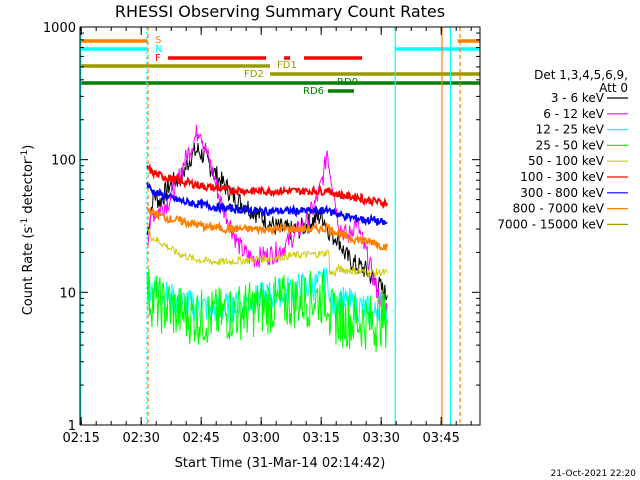 The width and height of the screenshot is (640, 480). What do you see at coordinates (320, 438) in the screenshot?
I see `x-tick-label-4: 03:15` at bounding box center [320, 438].